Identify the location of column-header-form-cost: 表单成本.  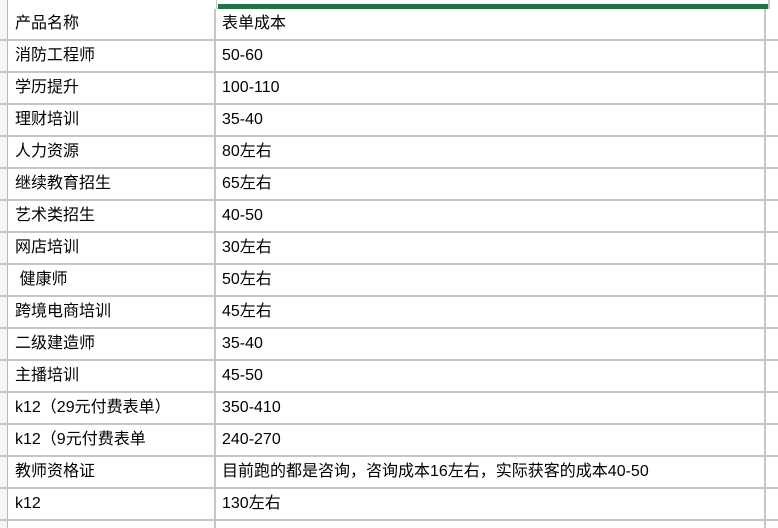
(491, 24).